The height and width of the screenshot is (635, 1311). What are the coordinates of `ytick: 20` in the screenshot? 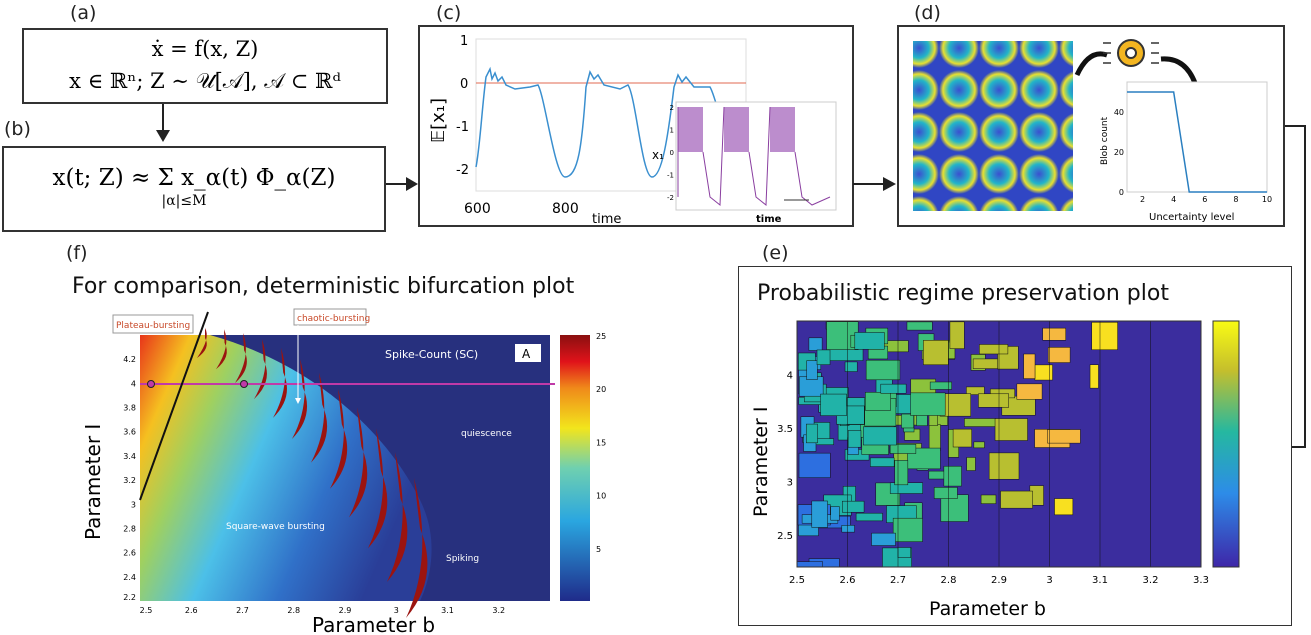 It's located at (1119, 152).